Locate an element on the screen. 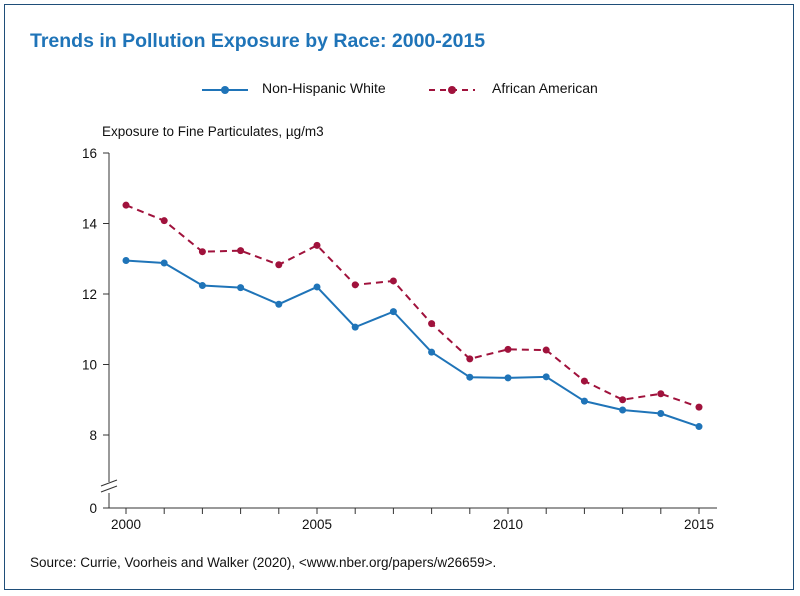 The image size is (800, 596). legend-marker-african-american is located at coordinates (452, 90).